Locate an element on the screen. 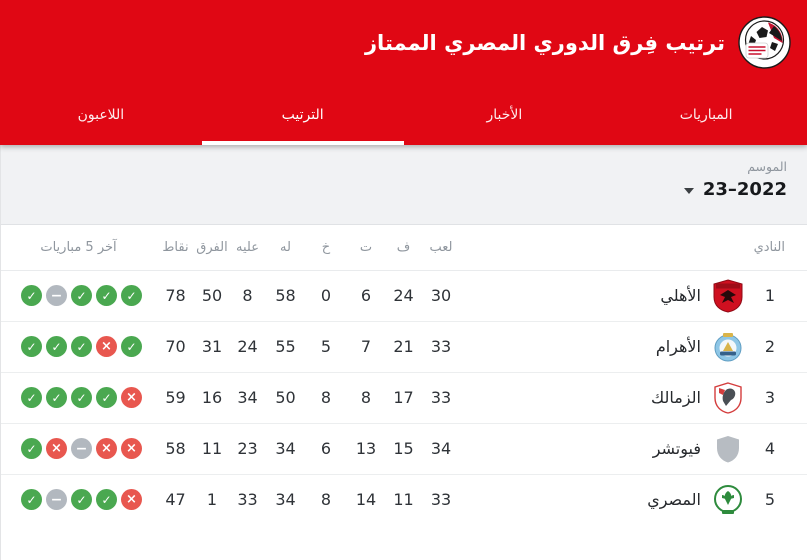  points-cell: 59 is located at coordinates (175, 398).